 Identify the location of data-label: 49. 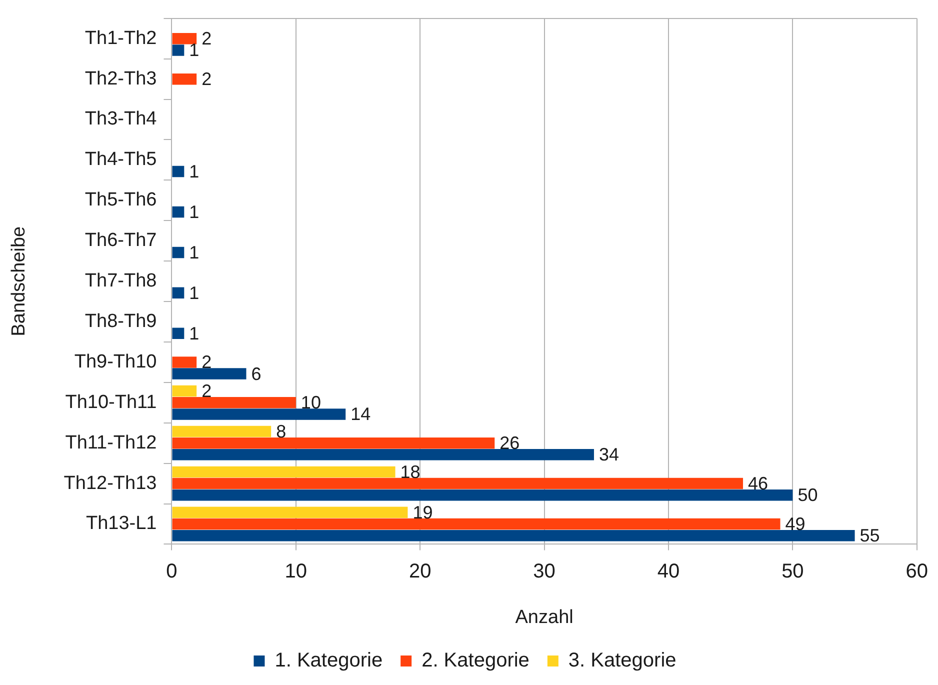
(795, 524).